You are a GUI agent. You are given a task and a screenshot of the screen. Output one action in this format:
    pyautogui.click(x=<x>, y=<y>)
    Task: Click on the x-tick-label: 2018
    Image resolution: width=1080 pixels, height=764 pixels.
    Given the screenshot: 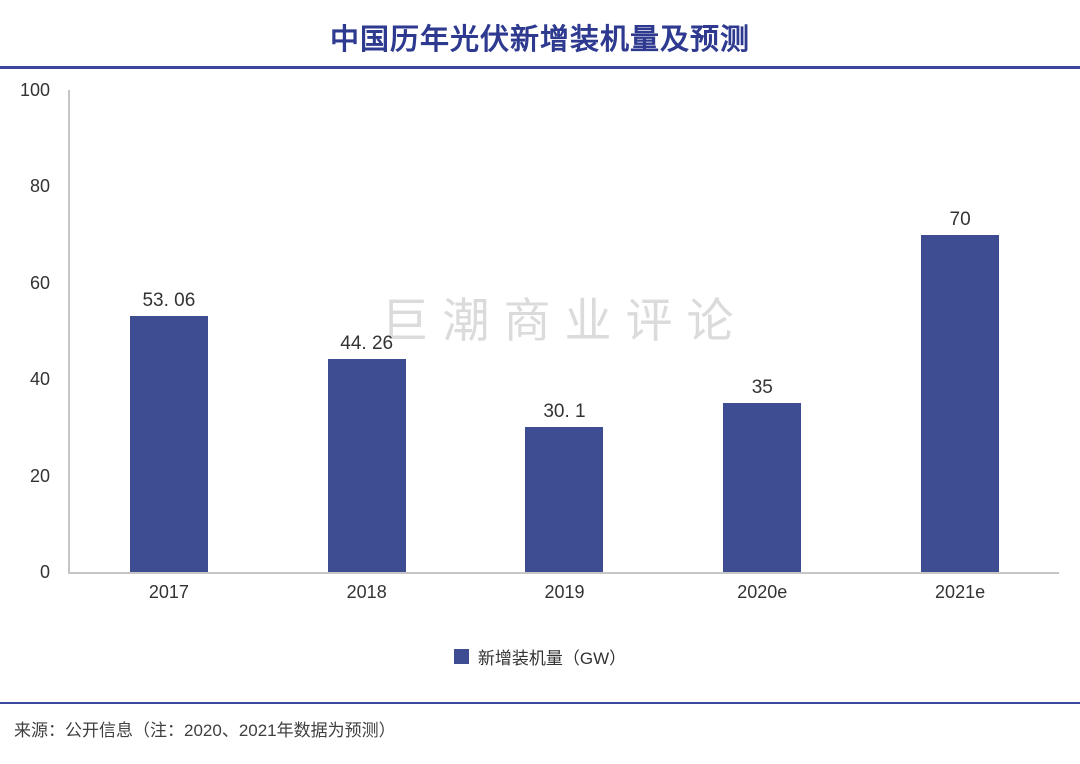 What is the action you would take?
    pyautogui.click(x=366, y=592)
    